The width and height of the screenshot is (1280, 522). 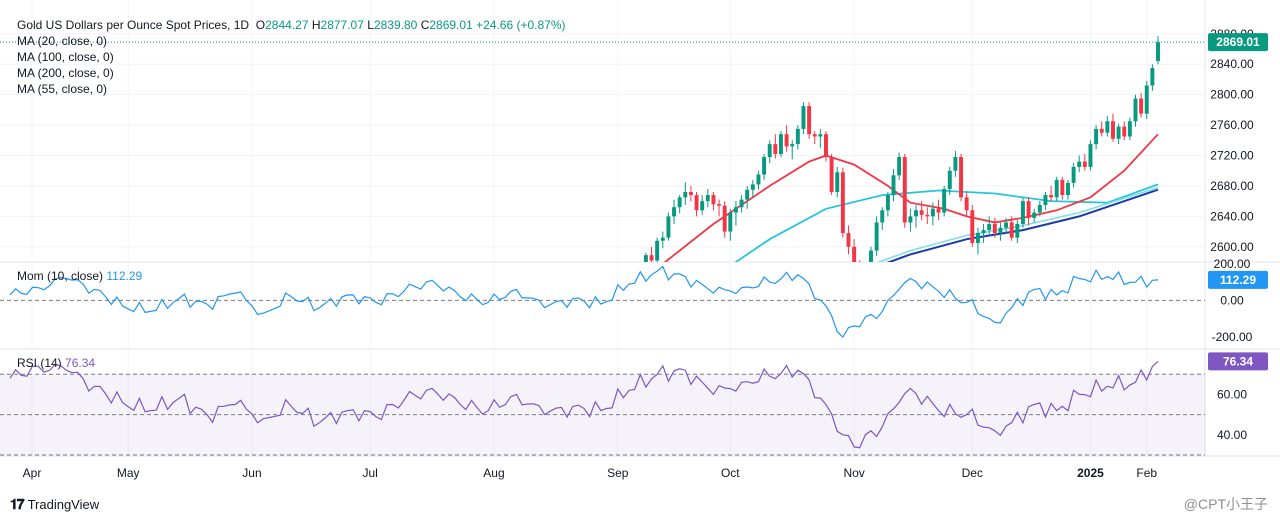 What do you see at coordinates (584, 301) in the screenshot?
I see `momentum-line` at bounding box center [584, 301].